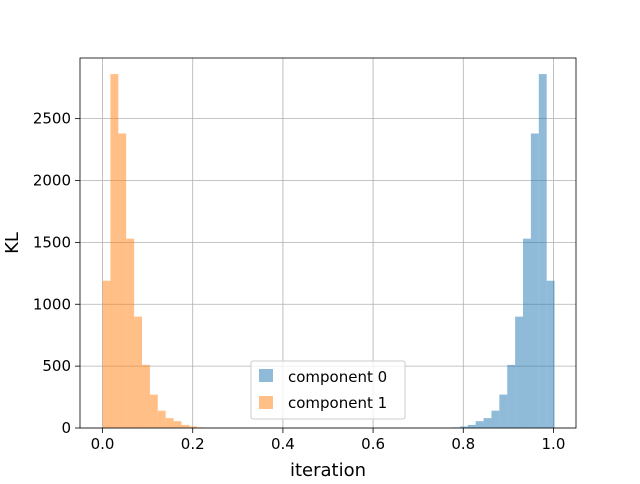  What do you see at coordinates (328, 440) in the screenshot?
I see `x-axis-ticks: 0.0 0.2 0.4 0.6 0.8 1.0` at bounding box center [328, 440].